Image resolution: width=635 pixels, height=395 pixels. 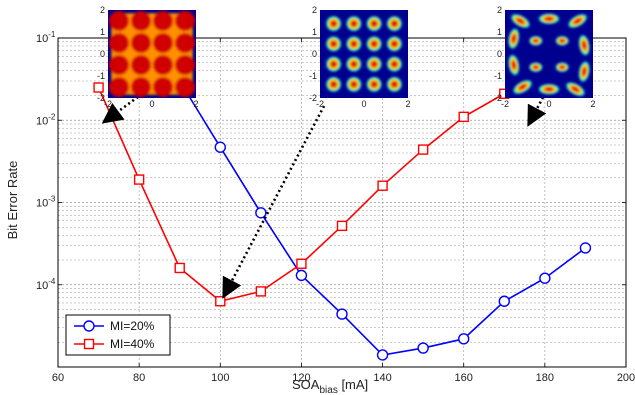 What do you see at coordinates (464, 378) in the screenshot?
I see `x-tick-label: 160` at bounding box center [464, 378].